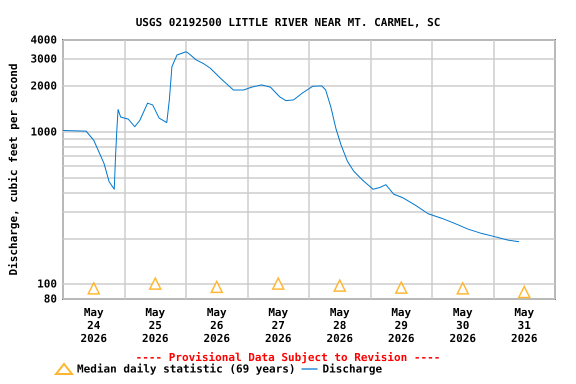 The height and width of the screenshot is (384, 576). What do you see at coordinates (50, 299) in the screenshot?
I see `y-tick-label: 80` at bounding box center [50, 299].